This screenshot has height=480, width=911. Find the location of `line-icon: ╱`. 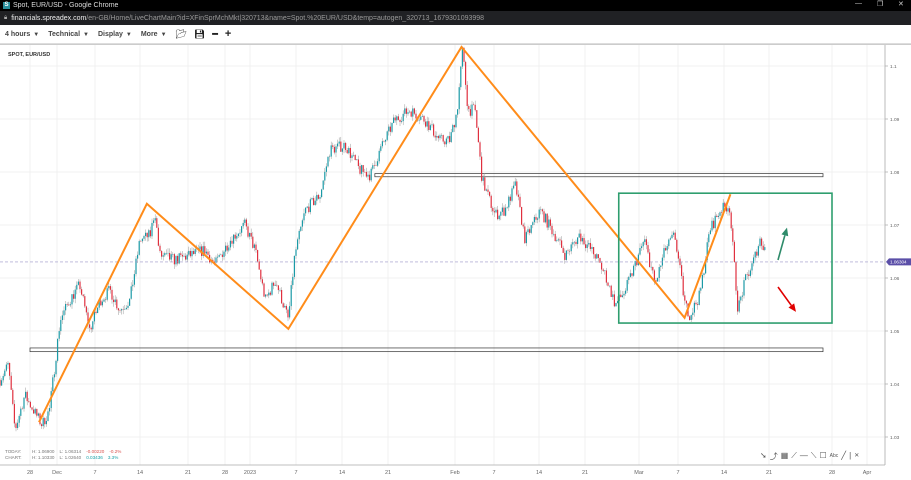

line-icon: ╱ is located at coordinates (844, 455).